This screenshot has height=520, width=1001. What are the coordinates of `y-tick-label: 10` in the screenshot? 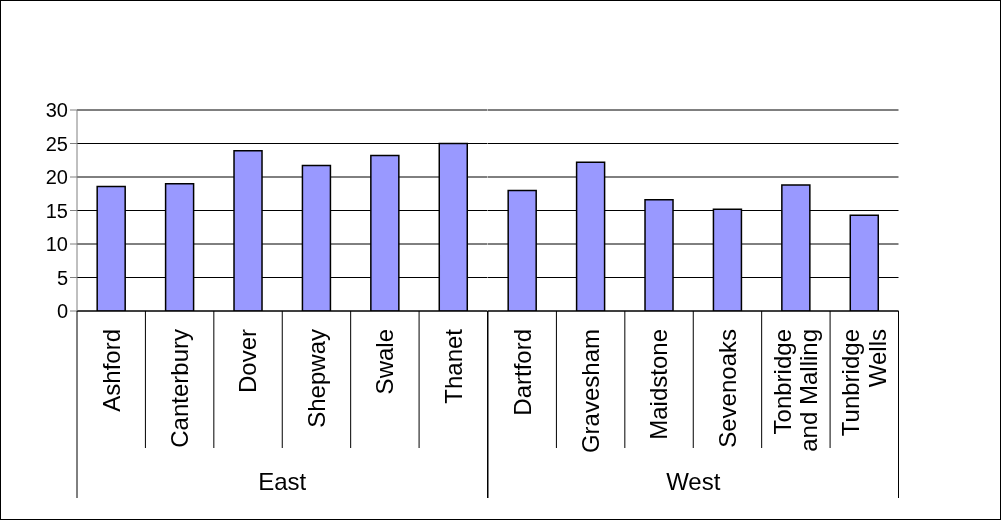 It's located at (56, 244).